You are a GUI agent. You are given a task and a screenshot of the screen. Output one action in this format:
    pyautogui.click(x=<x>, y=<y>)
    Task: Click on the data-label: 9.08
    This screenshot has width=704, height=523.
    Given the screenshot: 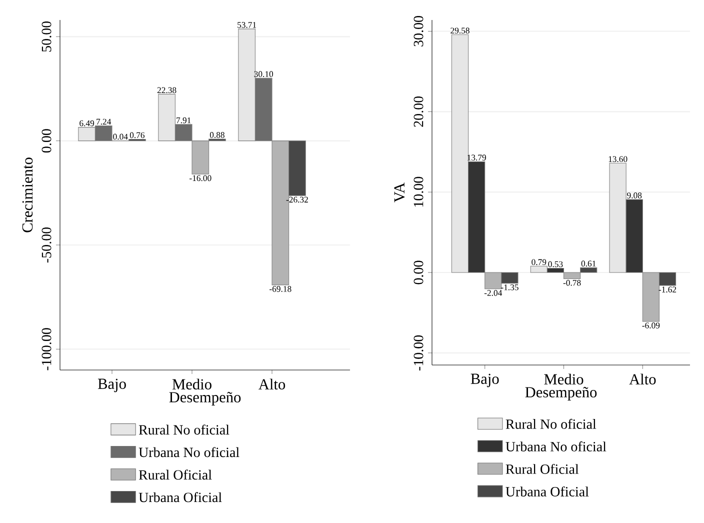 What is the action you would take?
    pyautogui.click(x=634, y=195)
    